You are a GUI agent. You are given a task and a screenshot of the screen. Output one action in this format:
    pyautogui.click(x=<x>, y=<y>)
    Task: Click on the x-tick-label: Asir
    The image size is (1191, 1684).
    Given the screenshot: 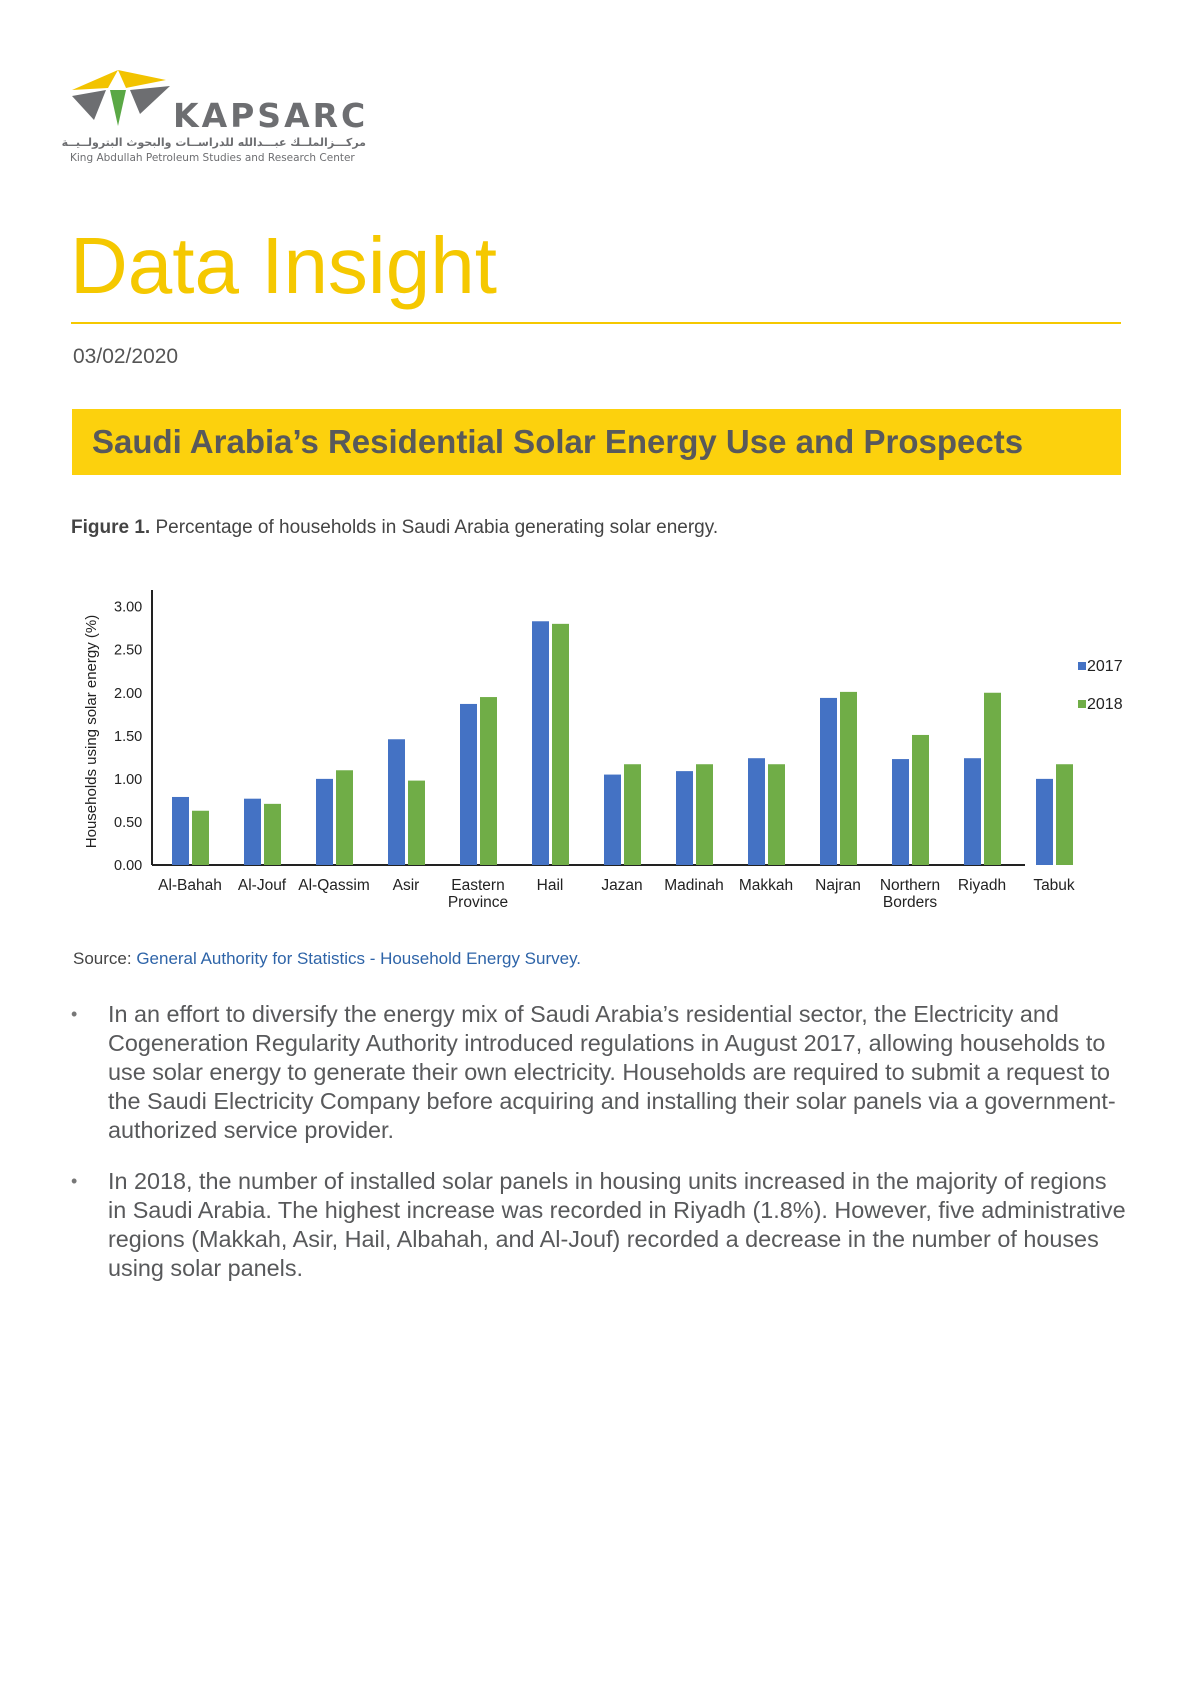 What is the action you would take?
    pyautogui.click(x=406, y=885)
    